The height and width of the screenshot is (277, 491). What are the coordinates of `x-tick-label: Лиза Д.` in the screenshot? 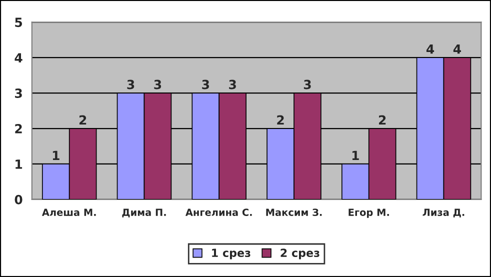 It's located at (443, 213).